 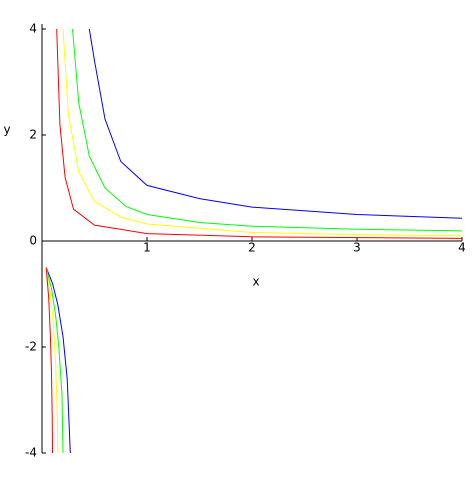 What do you see at coordinates (31, 347) in the screenshot?
I see `y-tick-label: -2` at bounding box center [31, 347].